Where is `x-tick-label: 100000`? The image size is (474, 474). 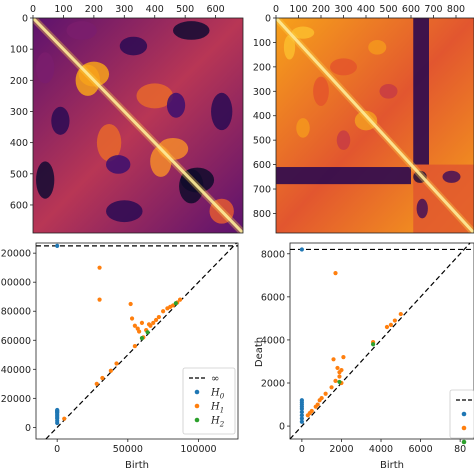 x-tick-label: 100000 is located at coordinates (198, 449).